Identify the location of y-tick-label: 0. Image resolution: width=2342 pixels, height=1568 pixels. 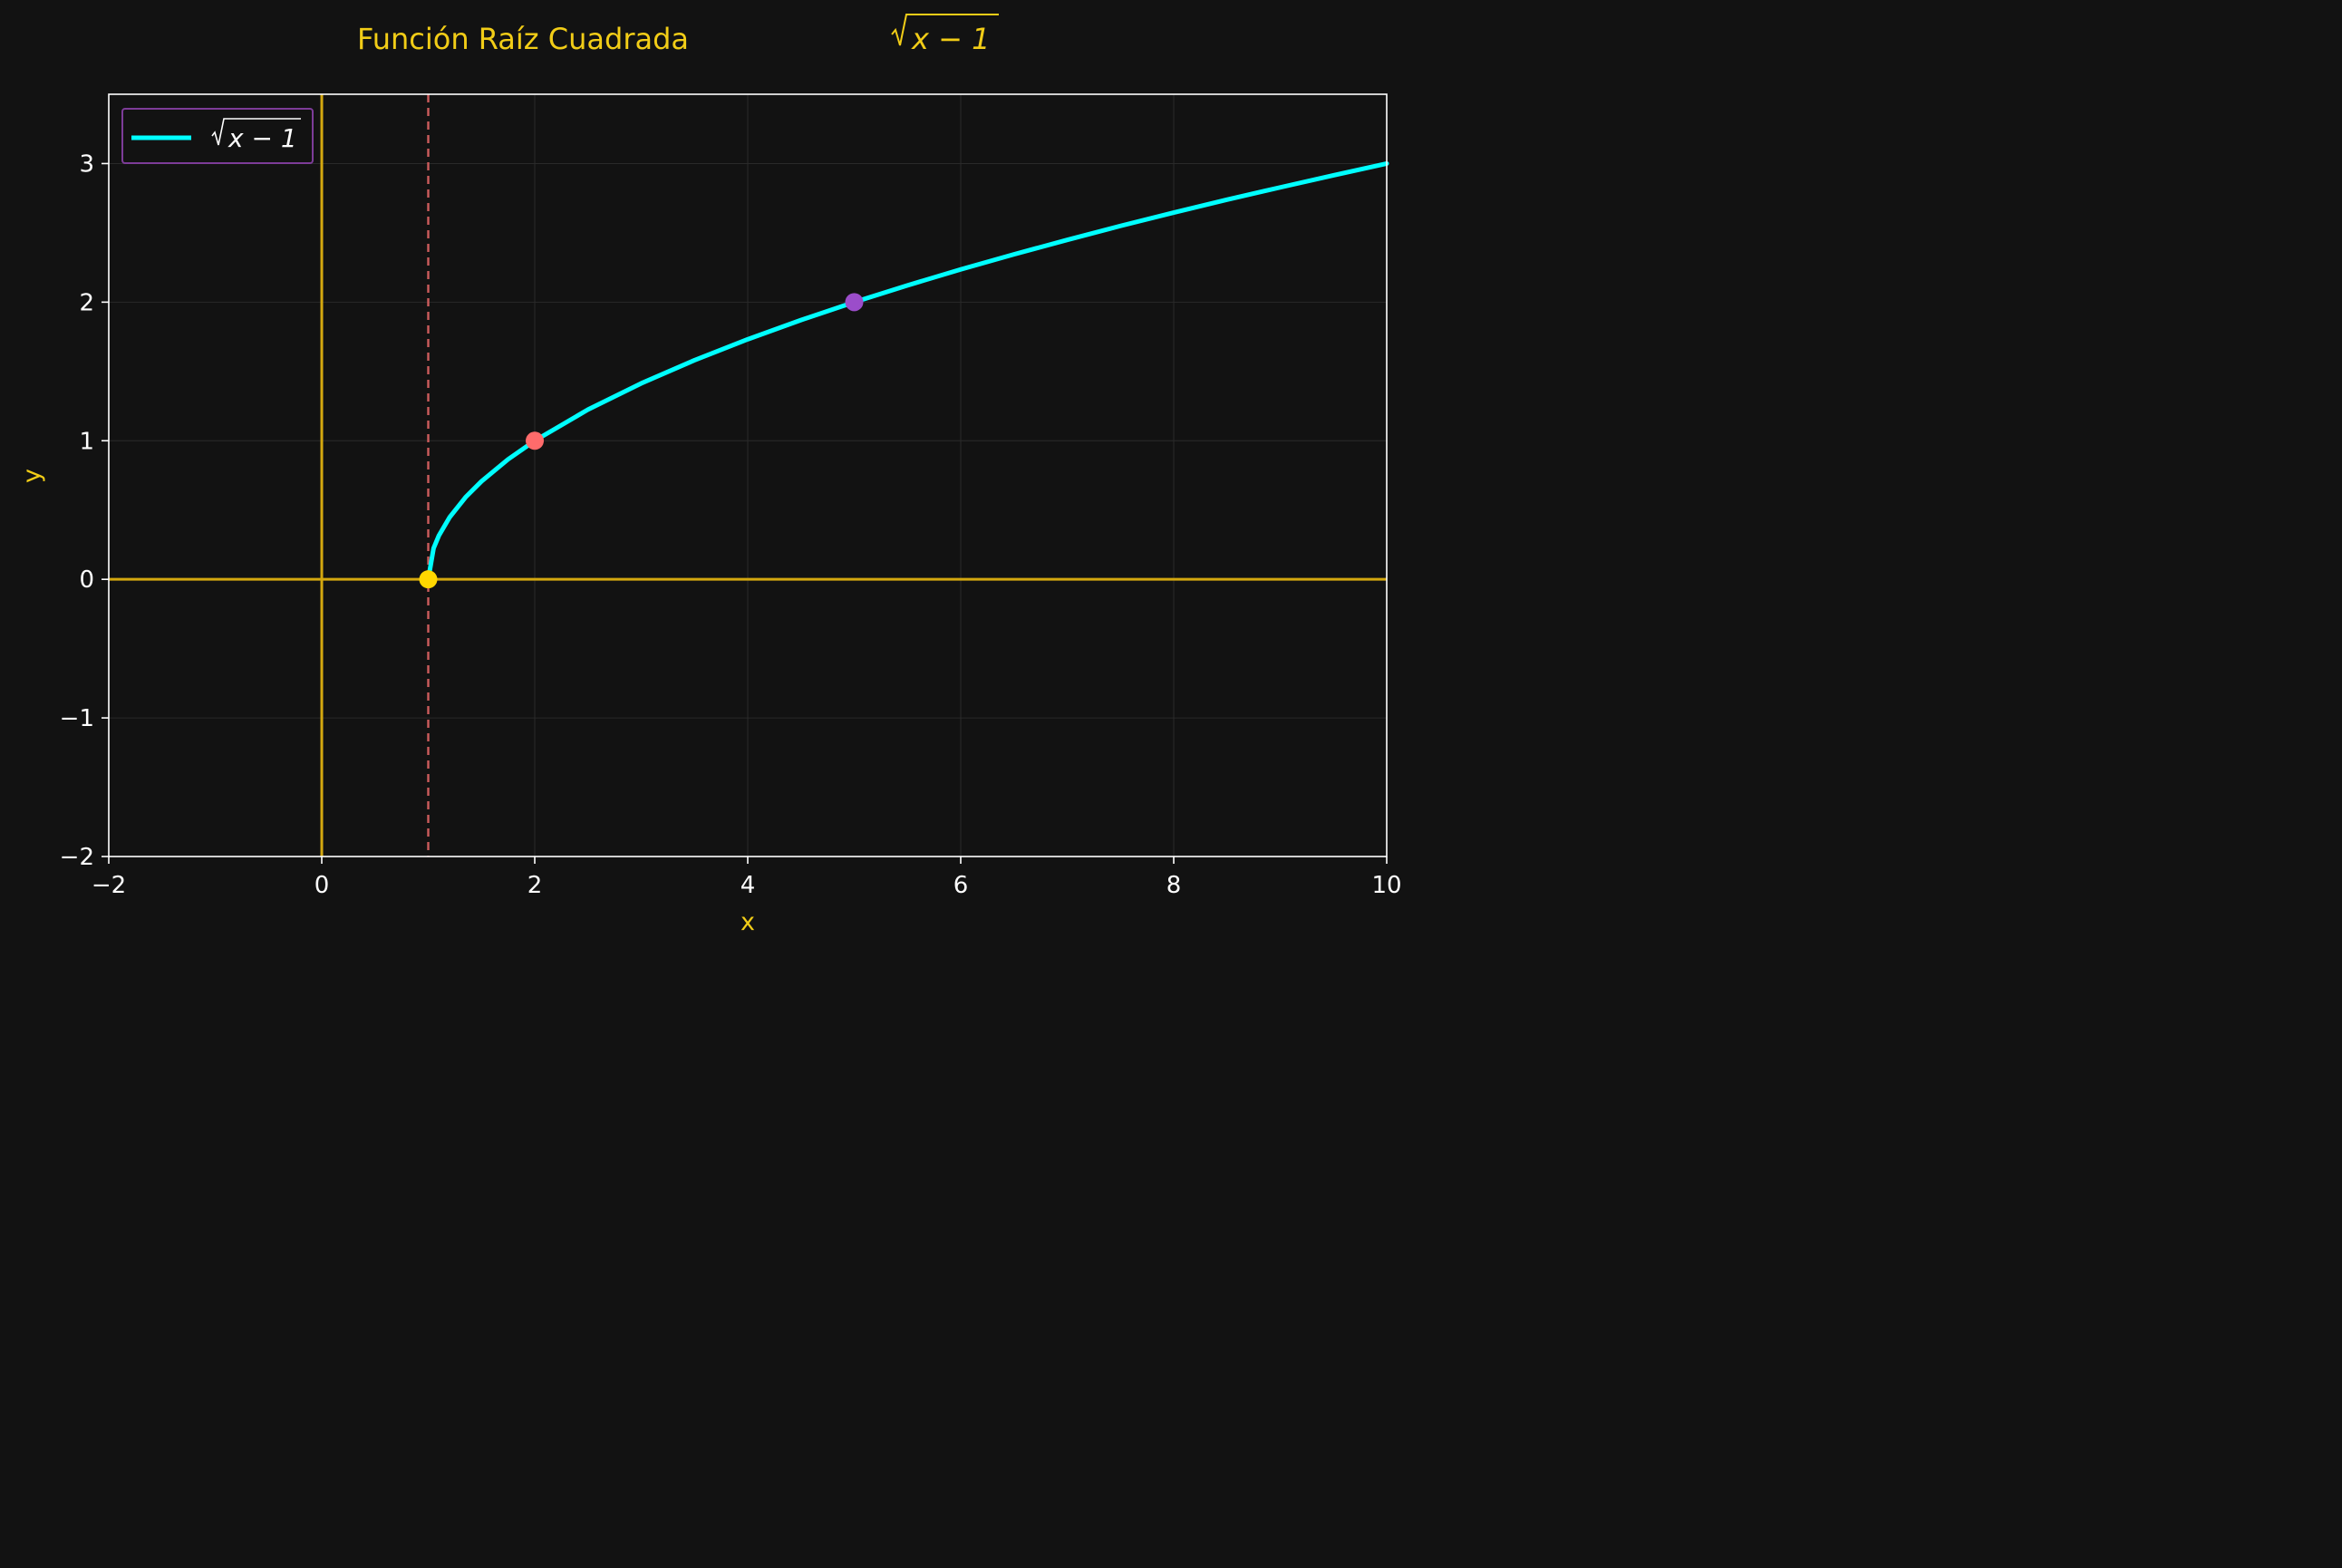
(87, 580).